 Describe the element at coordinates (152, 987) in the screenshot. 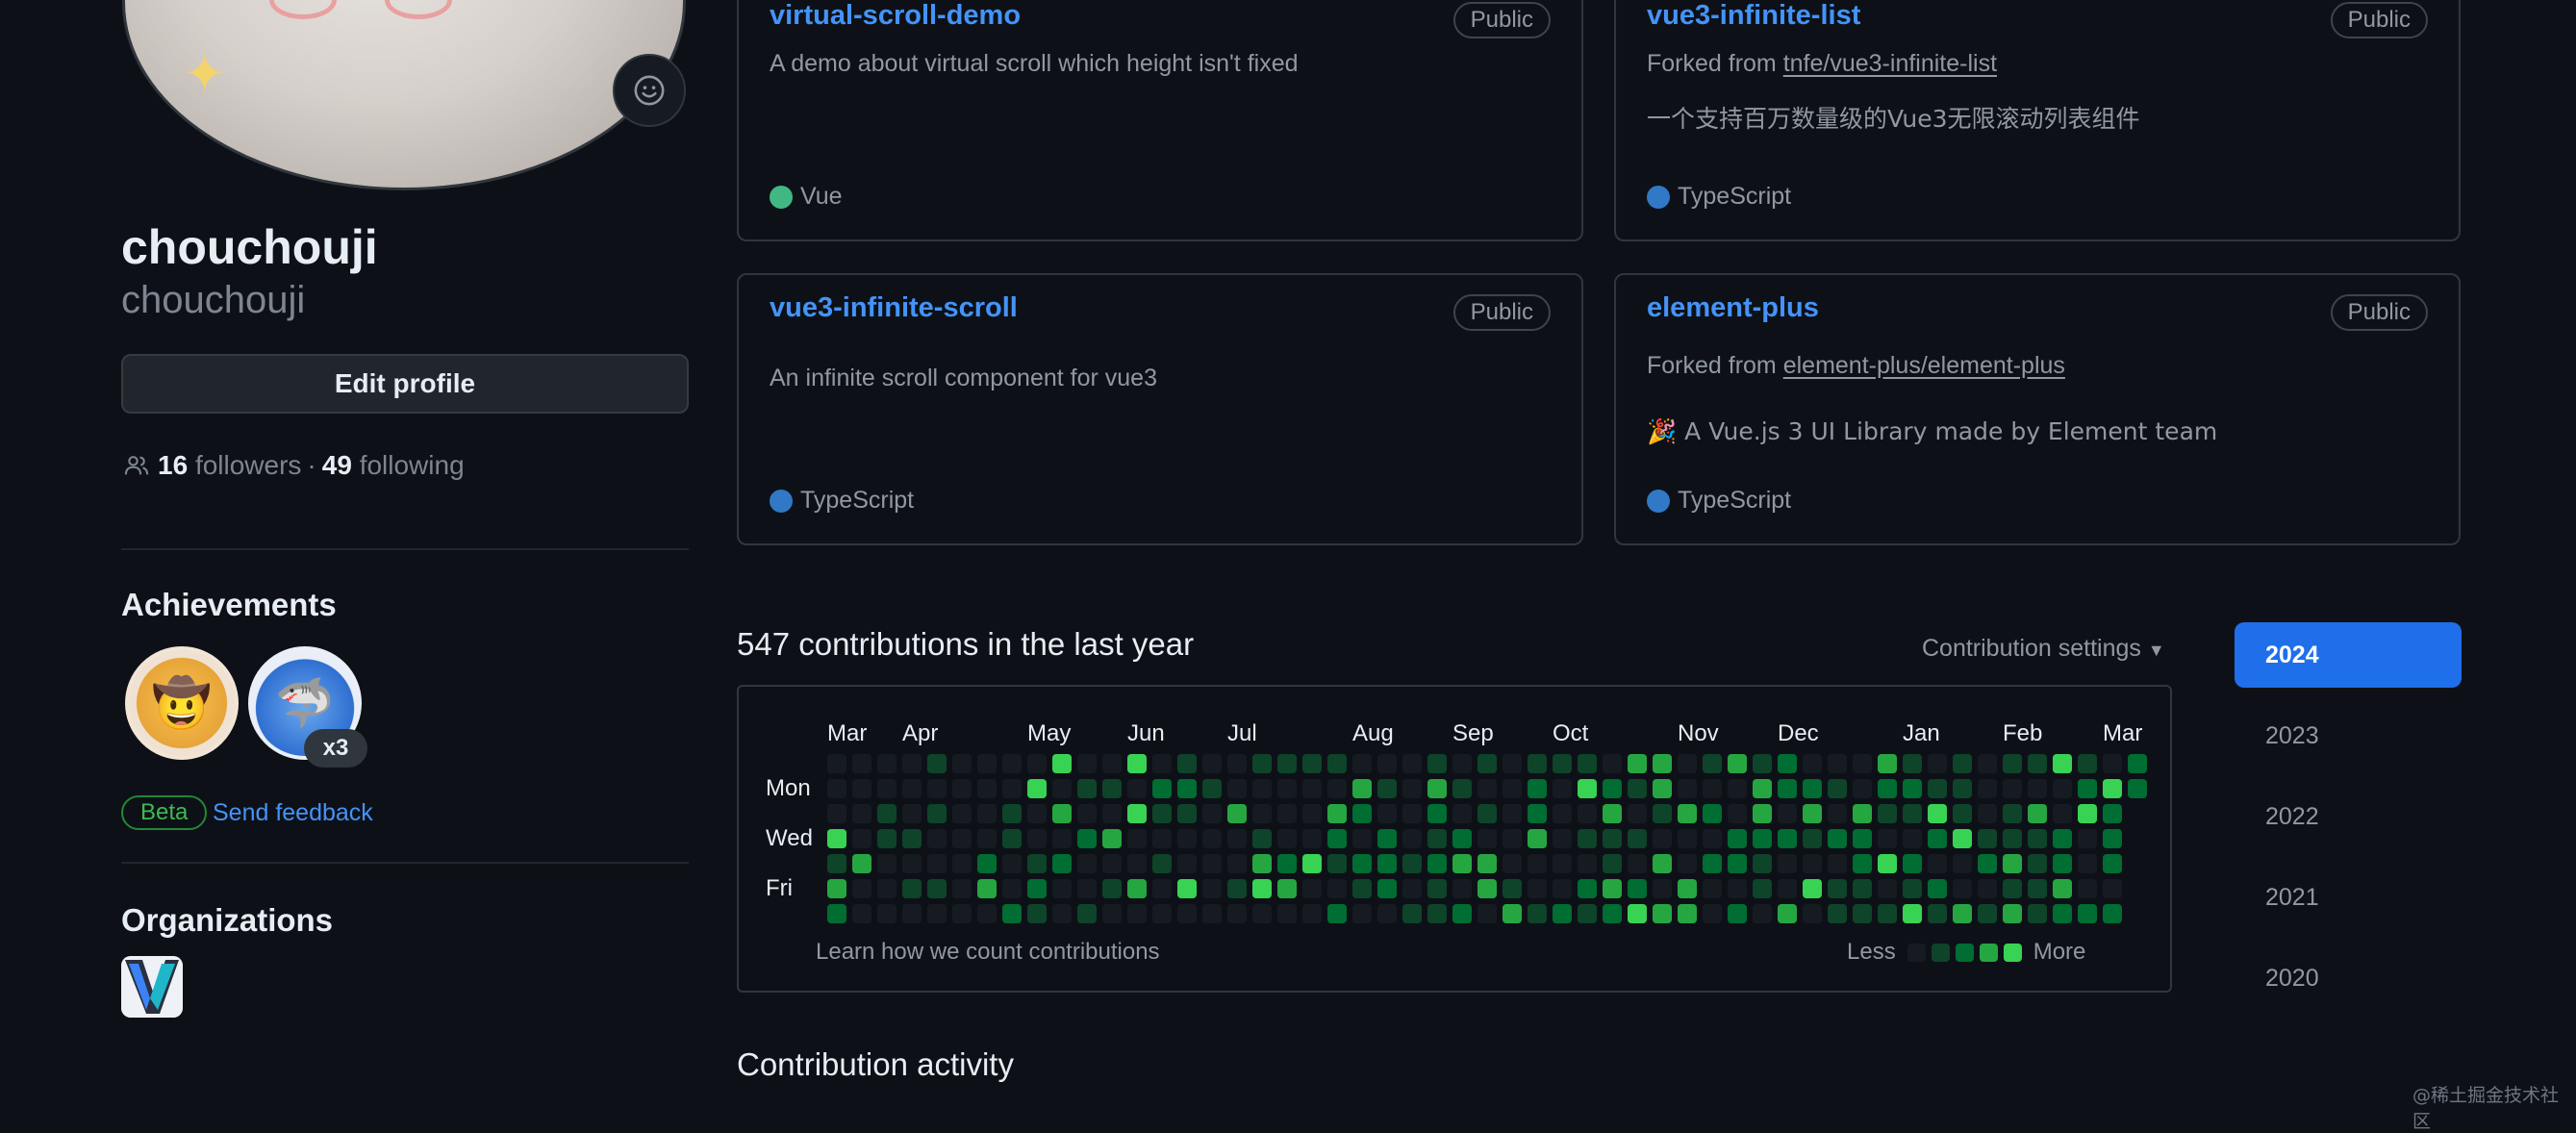

I see `organization-avatar` at that location.